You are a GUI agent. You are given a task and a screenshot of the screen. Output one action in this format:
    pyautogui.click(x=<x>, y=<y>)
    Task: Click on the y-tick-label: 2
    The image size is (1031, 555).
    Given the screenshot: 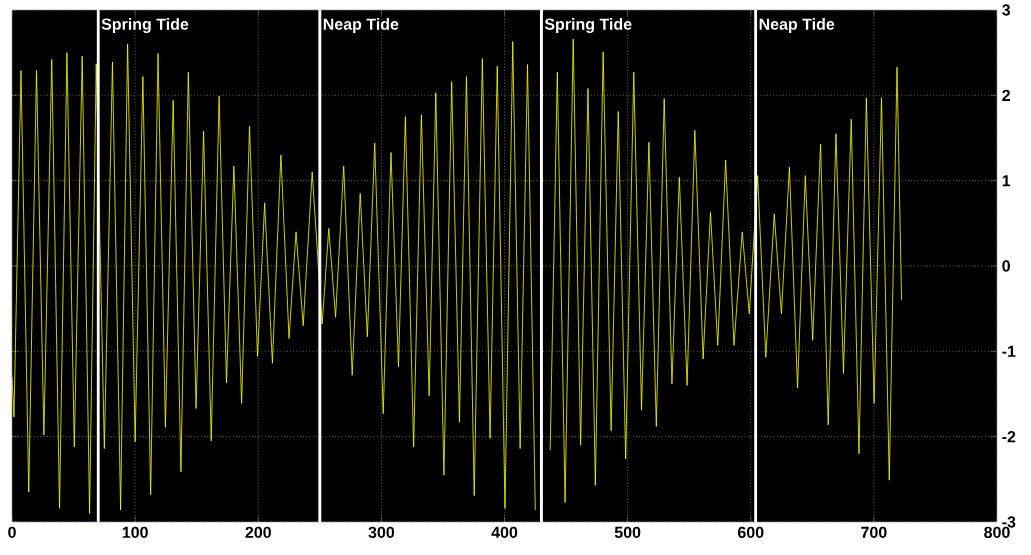 What is the action you would take?
    pyautogui.click(x=1006, y=95)
    